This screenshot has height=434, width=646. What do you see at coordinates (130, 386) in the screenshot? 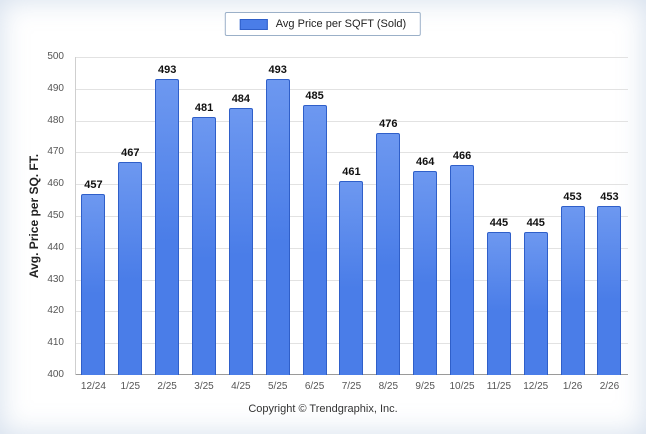
I see `x-tick-label: 1/25` at bounding box center [130, 386].